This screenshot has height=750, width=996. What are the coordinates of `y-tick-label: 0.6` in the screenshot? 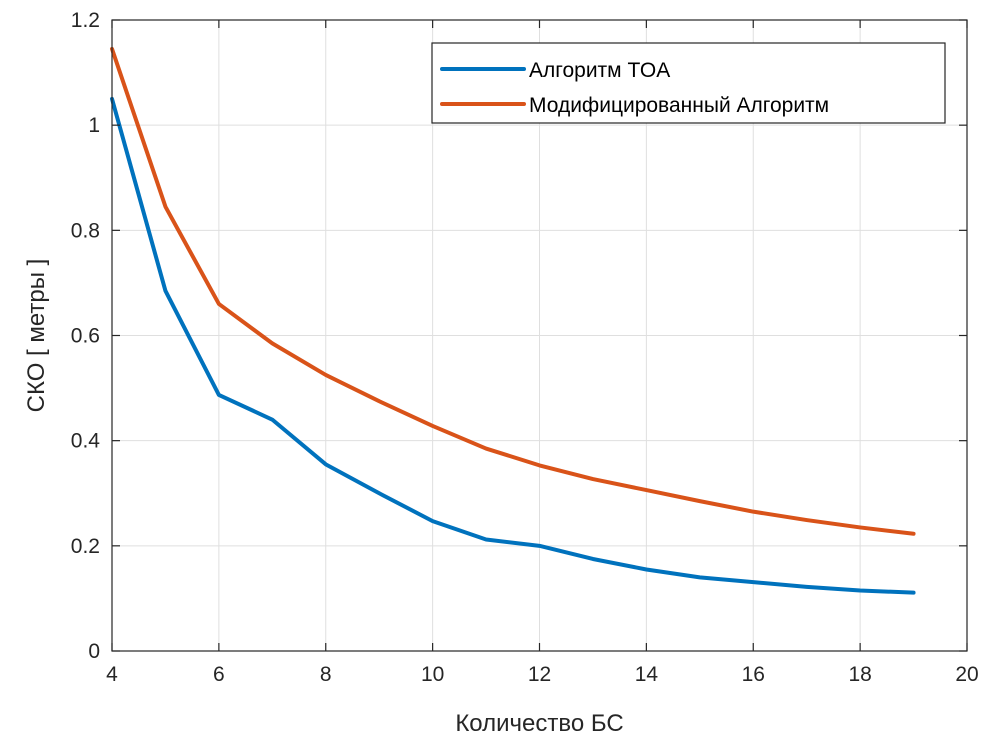 It's located at (85, 336).